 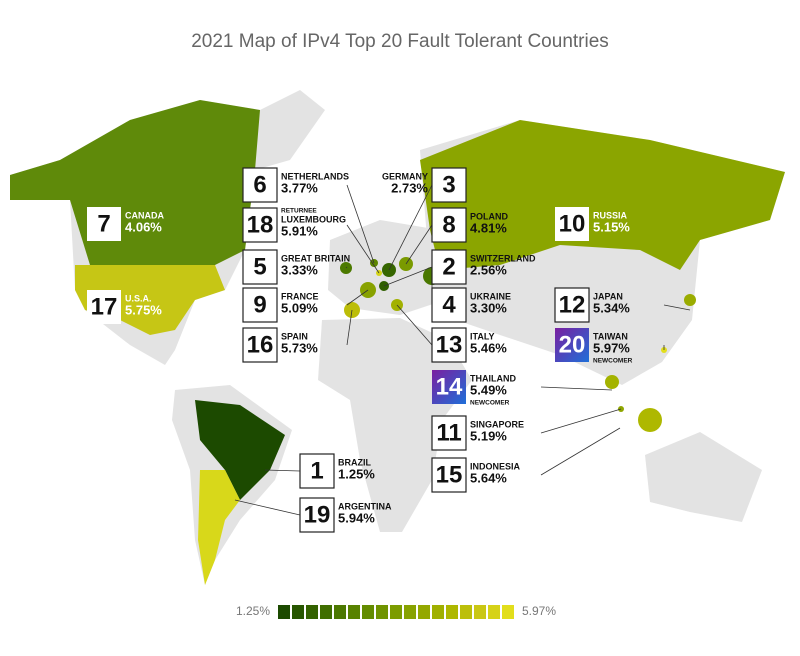 I want to click on country-value: 5.15%, so click(x=611, y=226).